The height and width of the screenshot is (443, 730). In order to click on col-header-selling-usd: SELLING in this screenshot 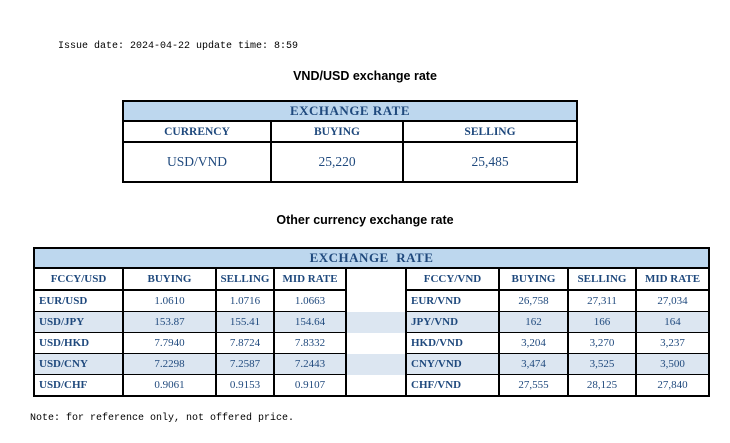, I will do `click(245, 279)`.